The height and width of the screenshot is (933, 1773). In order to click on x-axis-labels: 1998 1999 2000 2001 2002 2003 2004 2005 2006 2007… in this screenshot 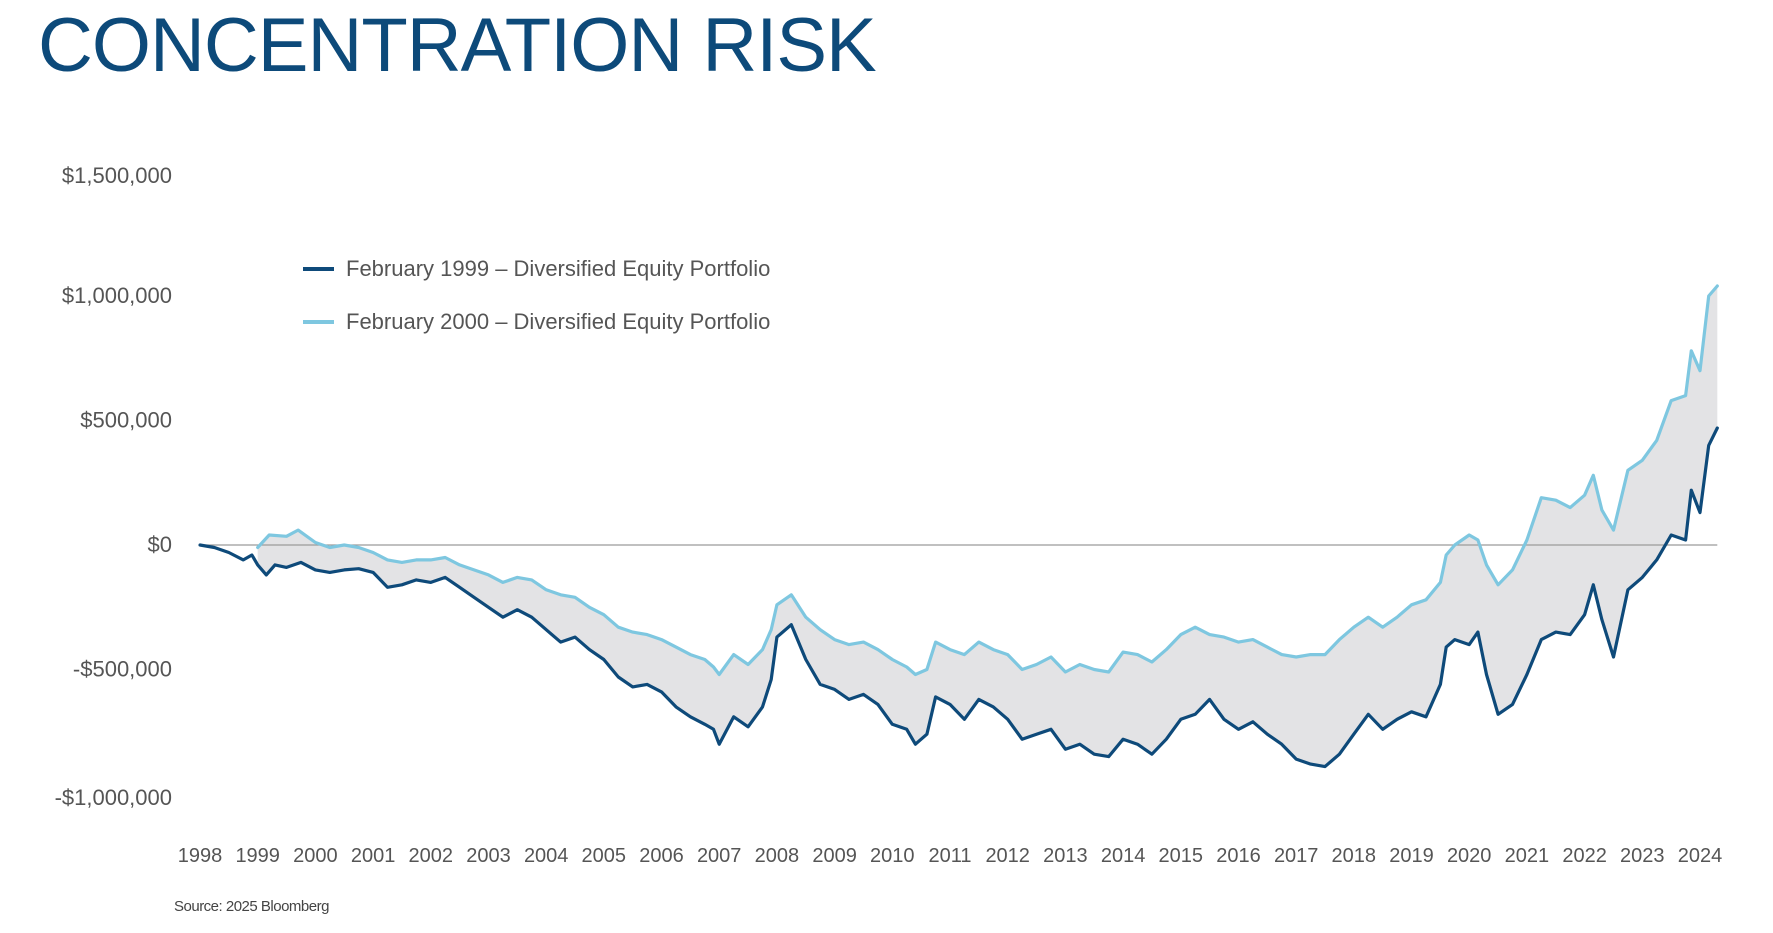, I will do `click(950, 856)`.